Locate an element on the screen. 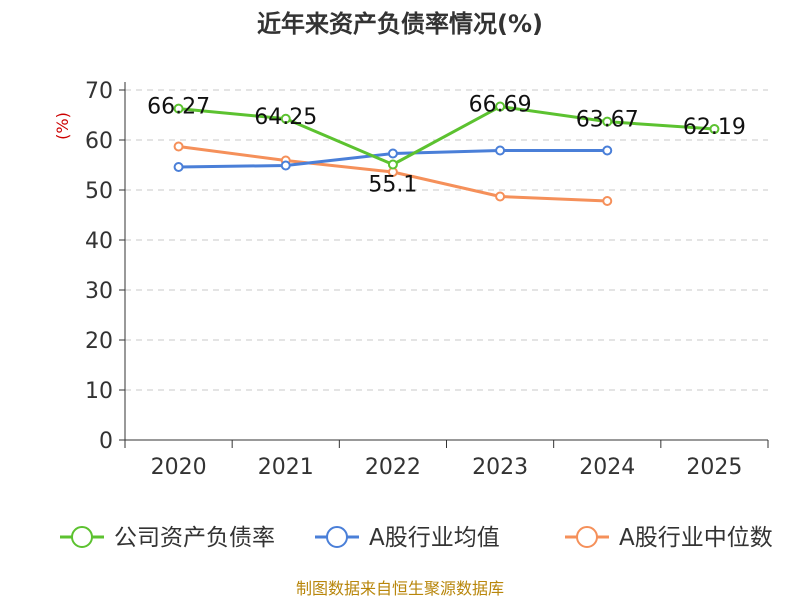 This screenshot has width=800, height=600. chart-title: 近年来资产负债率情况(%) is located at coordinates (400, 24).